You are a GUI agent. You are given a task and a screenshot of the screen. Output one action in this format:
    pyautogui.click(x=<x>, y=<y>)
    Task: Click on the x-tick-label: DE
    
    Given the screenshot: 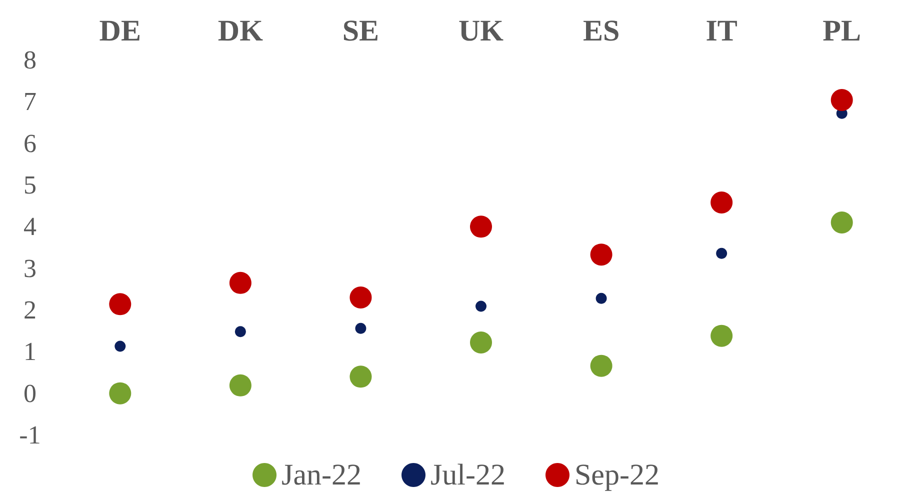 What is the action you would take?
    pyautogui.click(x=120, y=31)
    